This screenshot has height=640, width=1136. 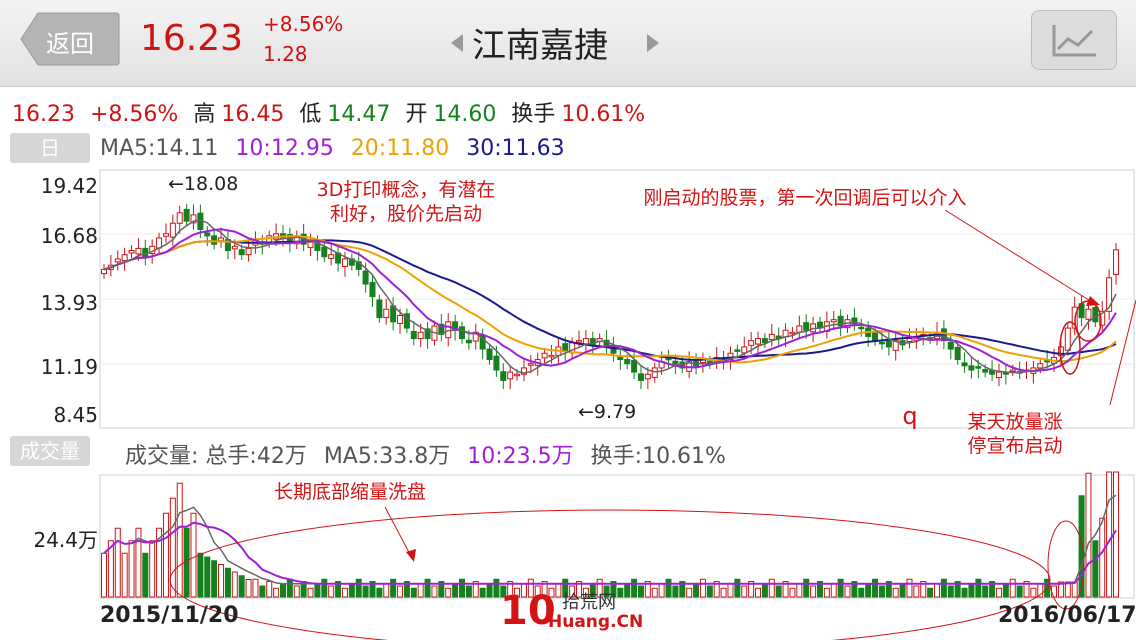 I want to click on volume-spike-circle, so click(x=1066, y=565).